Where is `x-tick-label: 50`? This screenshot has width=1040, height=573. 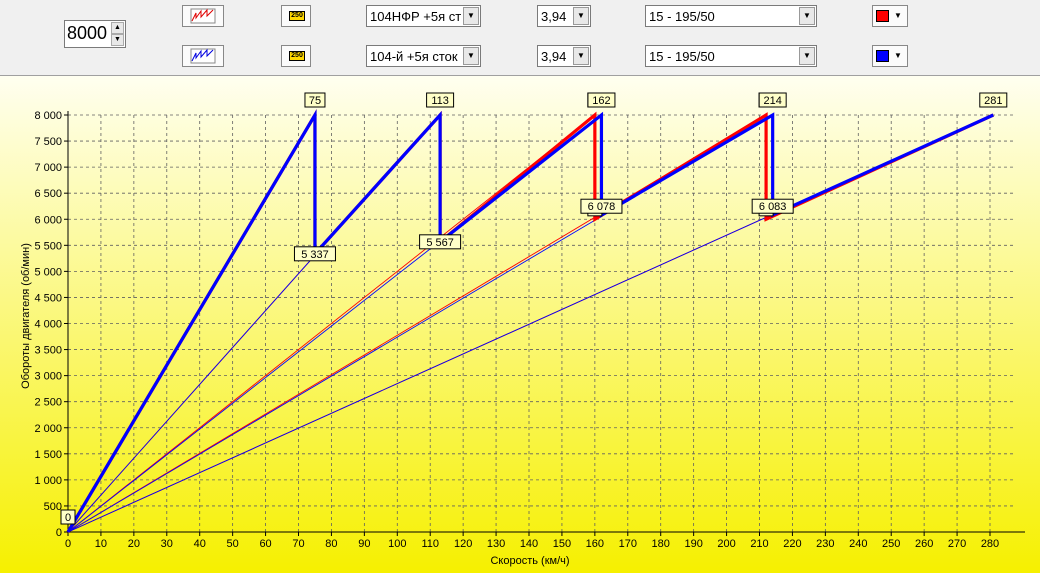 x-tick-label: 50 is located at coordinates (233, 544).